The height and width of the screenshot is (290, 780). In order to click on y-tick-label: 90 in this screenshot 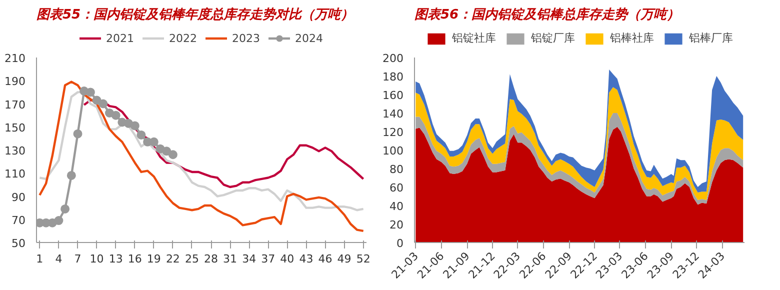, I will do `click(19, 197)`.